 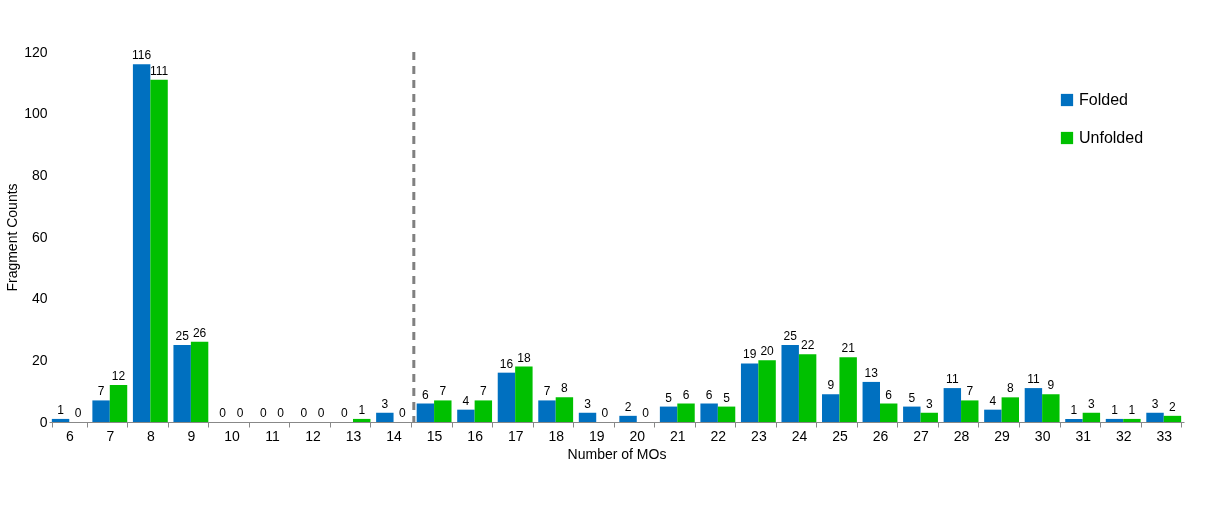 What do you see at coordinates (1083, 435) in the screenshot?
I see `x-tick-label: 31` at bounding box center [1083, 435].